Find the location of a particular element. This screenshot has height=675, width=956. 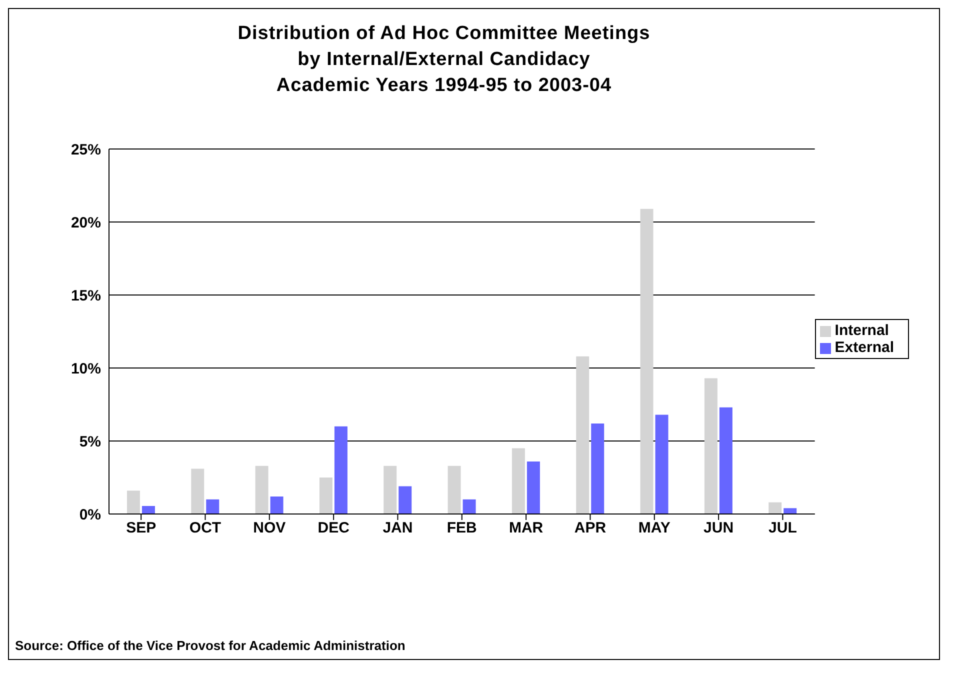

y-tick-label: 25% is located at coordinates (85, 149).